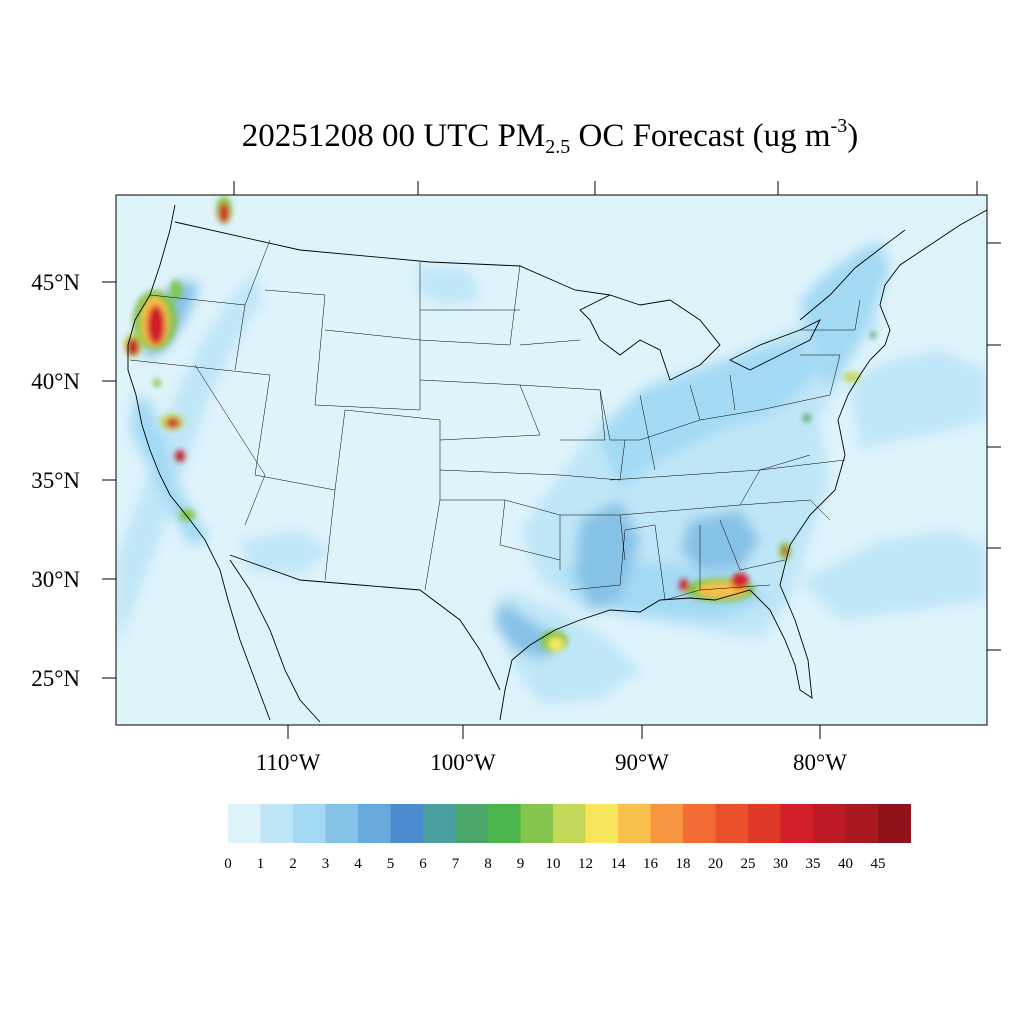 The width and height of the screenshot is (1024, 1024). I want to click on atlantic-plume, so click(918, 400).